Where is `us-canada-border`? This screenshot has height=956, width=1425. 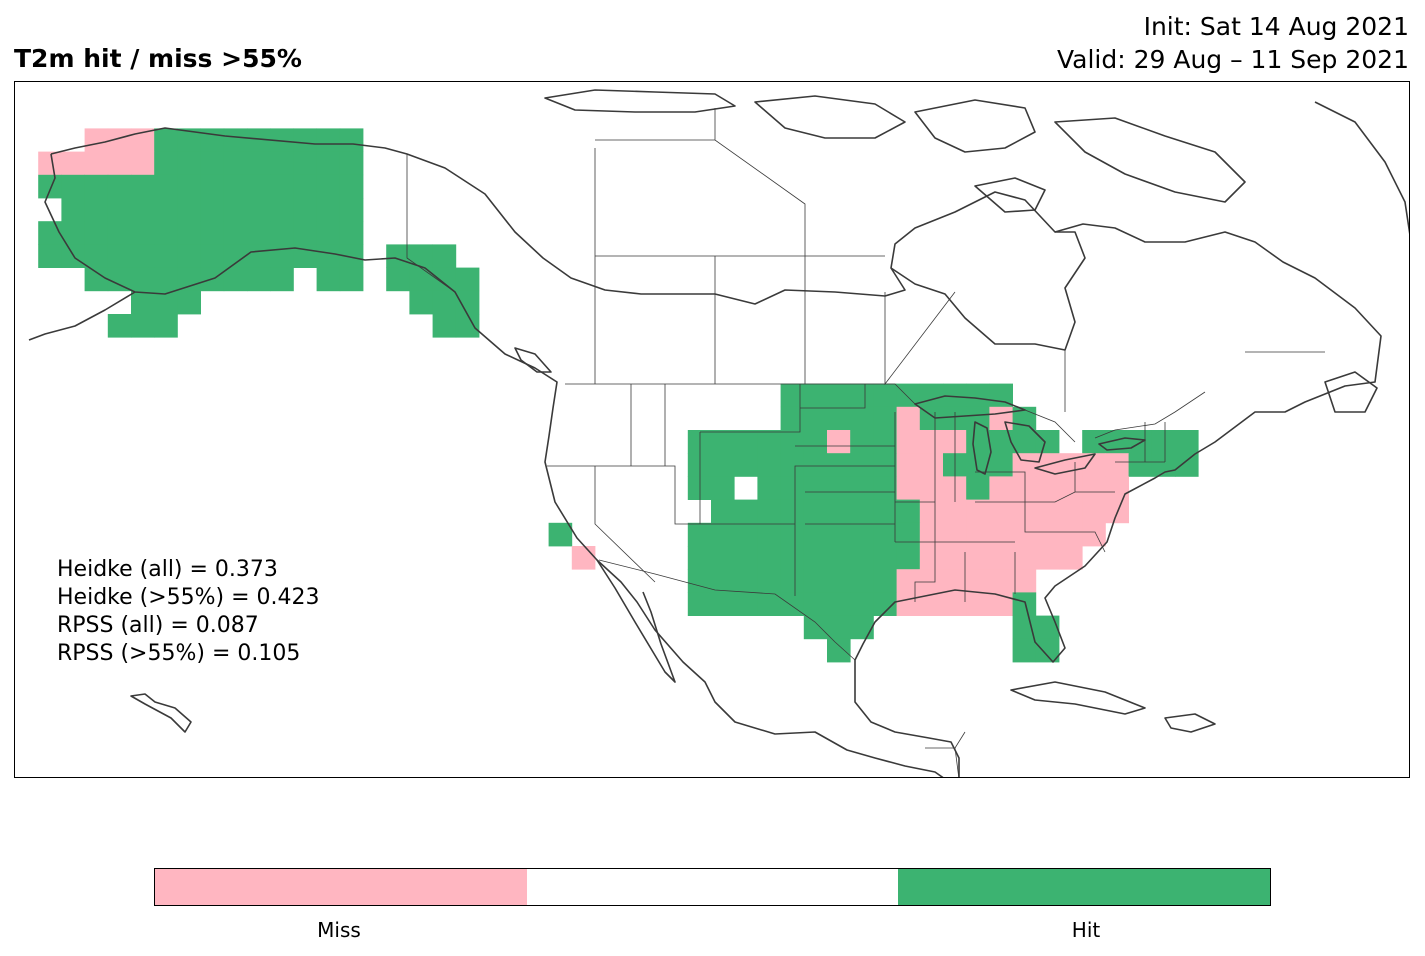
us-canada-border is located at coordinates (885, 413).